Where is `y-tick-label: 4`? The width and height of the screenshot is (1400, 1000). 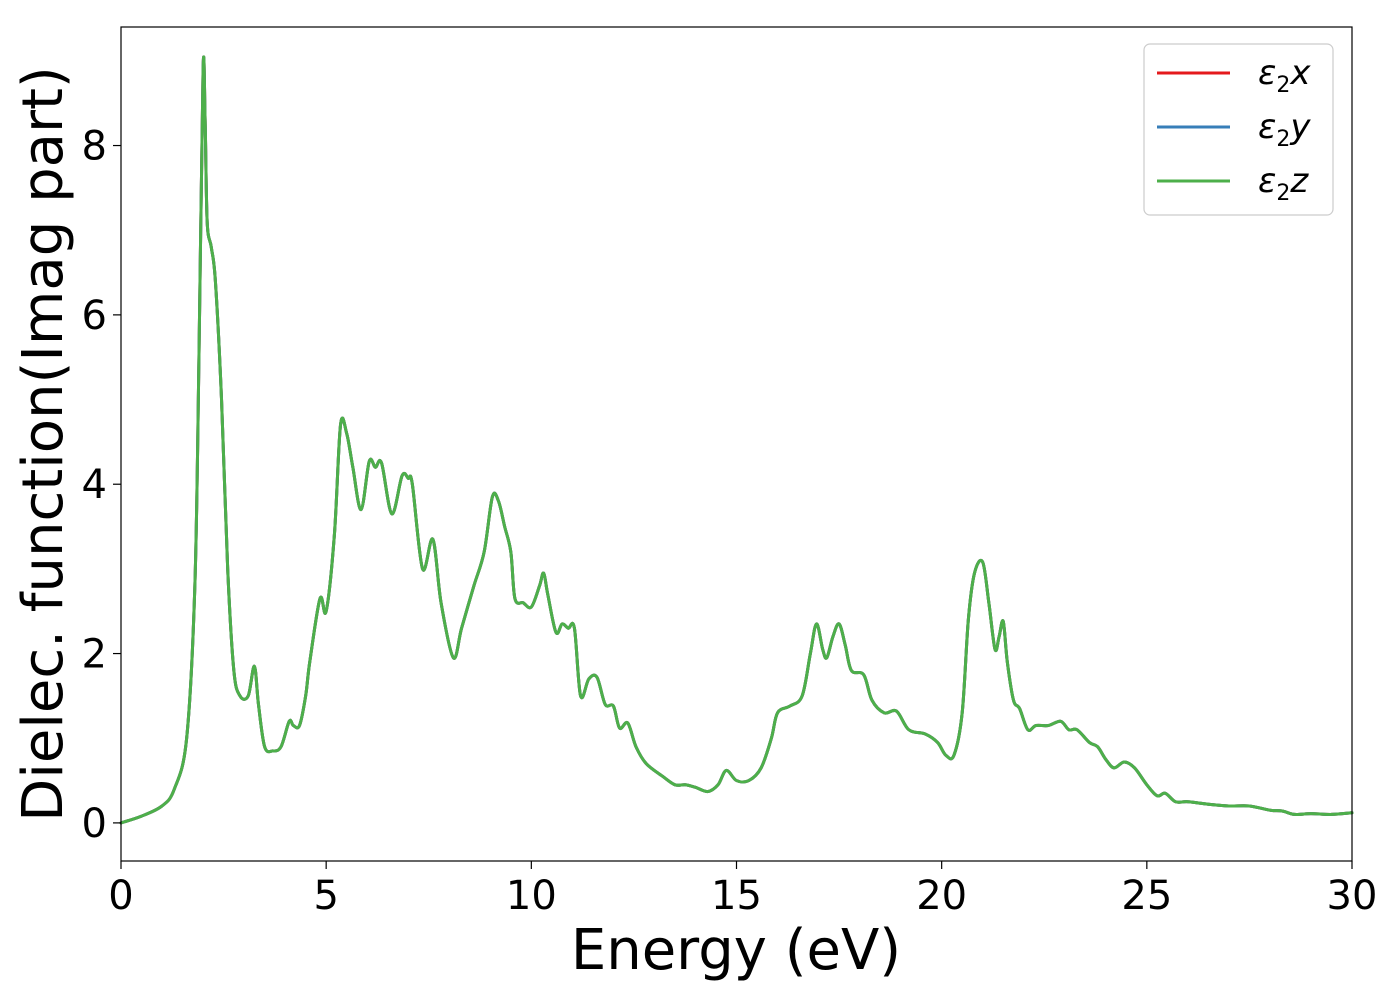
y-tick-label: 4 is located at coordinates (94, 485).